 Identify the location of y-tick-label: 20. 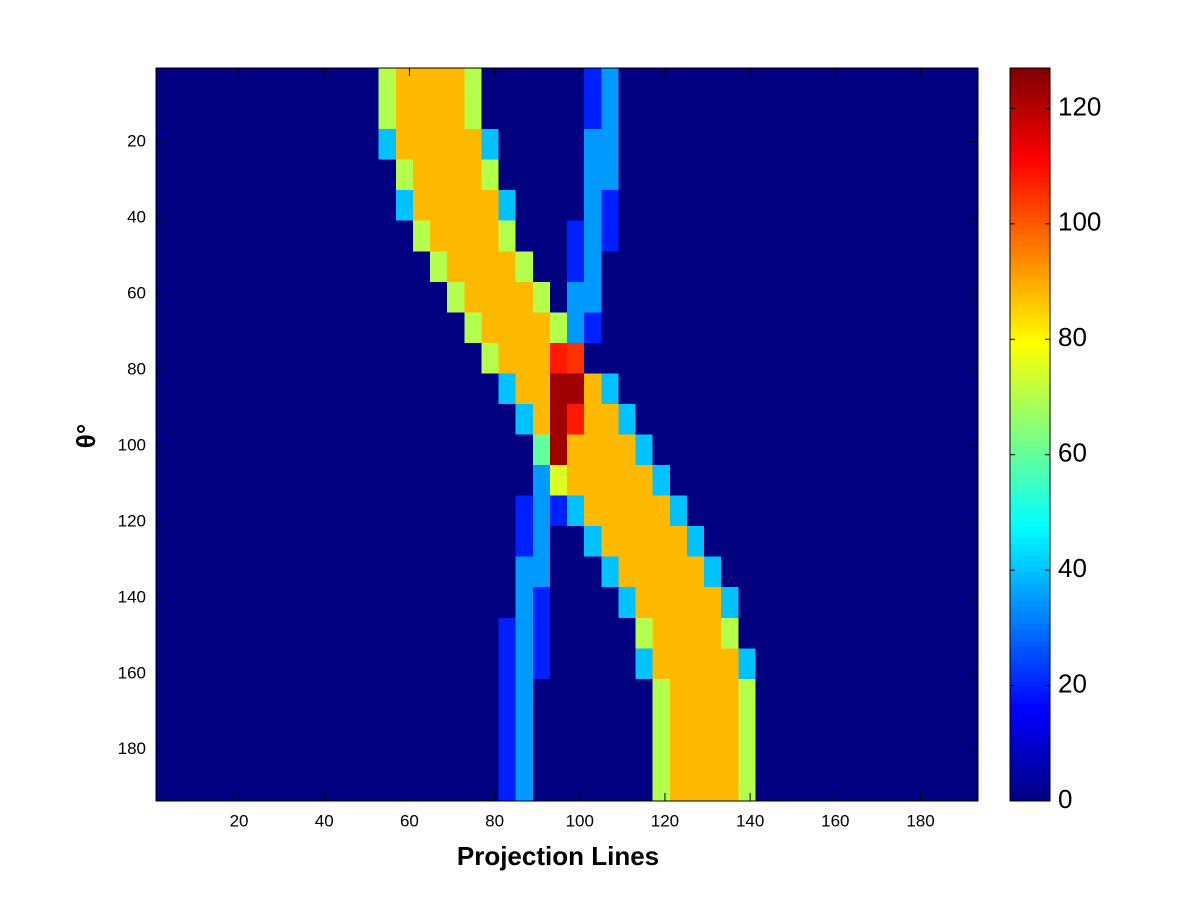
(136, 141).